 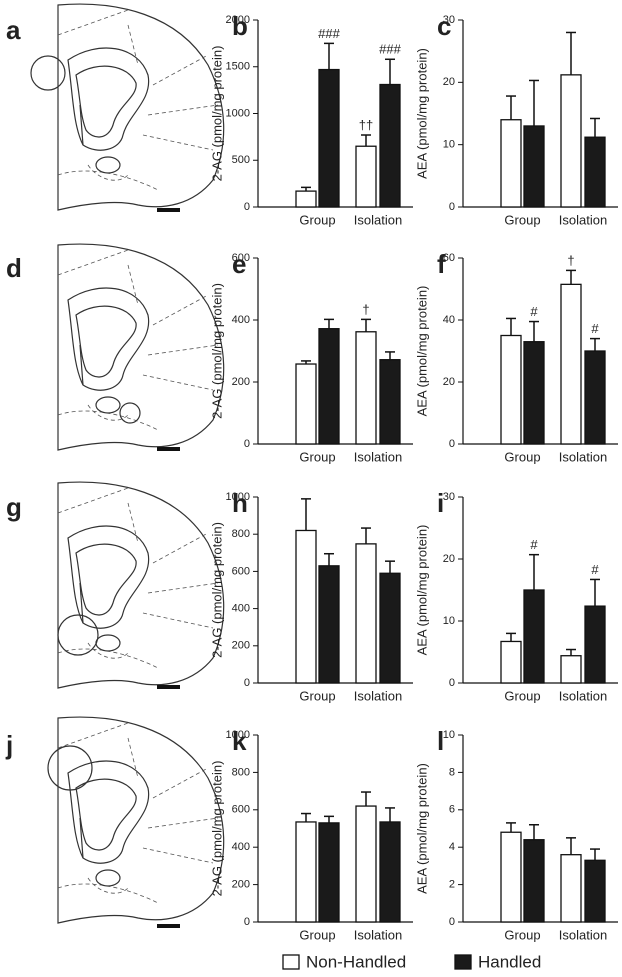 What do you see at coordinates (241, 772) in the screenshot?
I see `y-tick-label: 800` at bounding box center [241, 772].